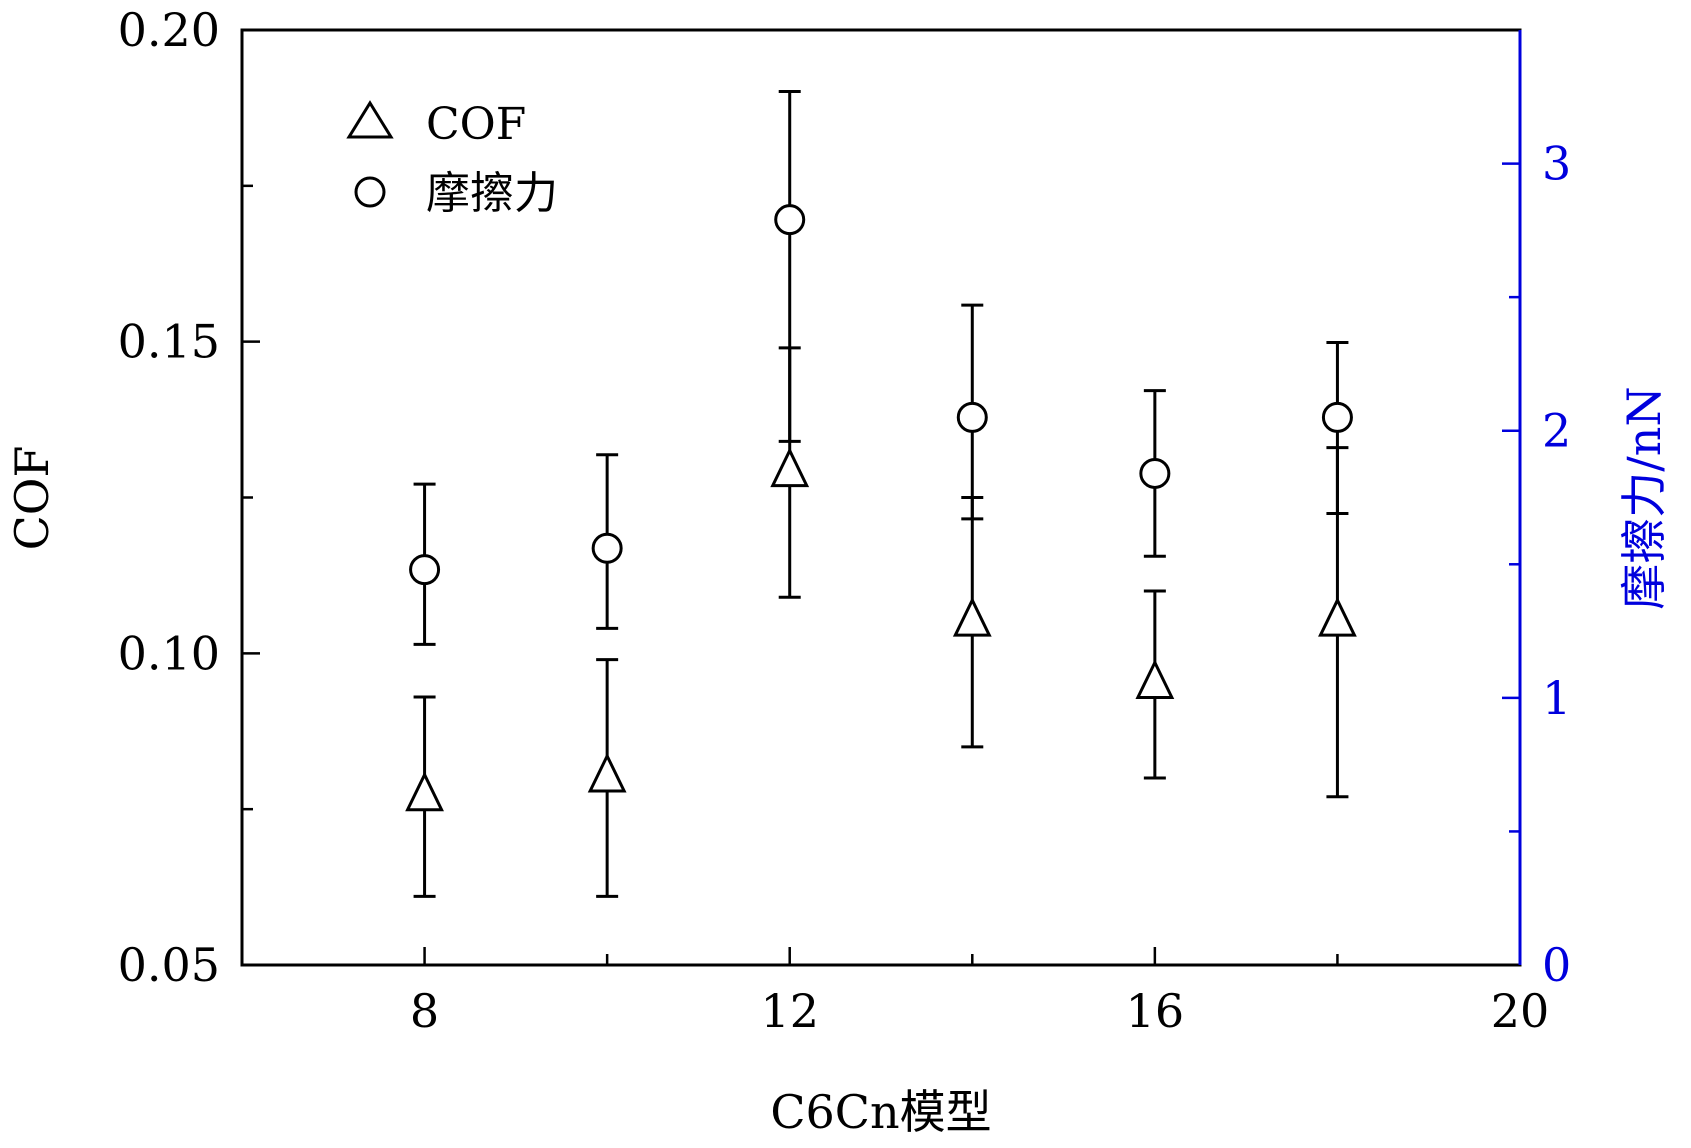  What do you see at coordinates (370, 119) in the screenshot?
I see `legend-triangle-marker` at bounding box center [370, 119].